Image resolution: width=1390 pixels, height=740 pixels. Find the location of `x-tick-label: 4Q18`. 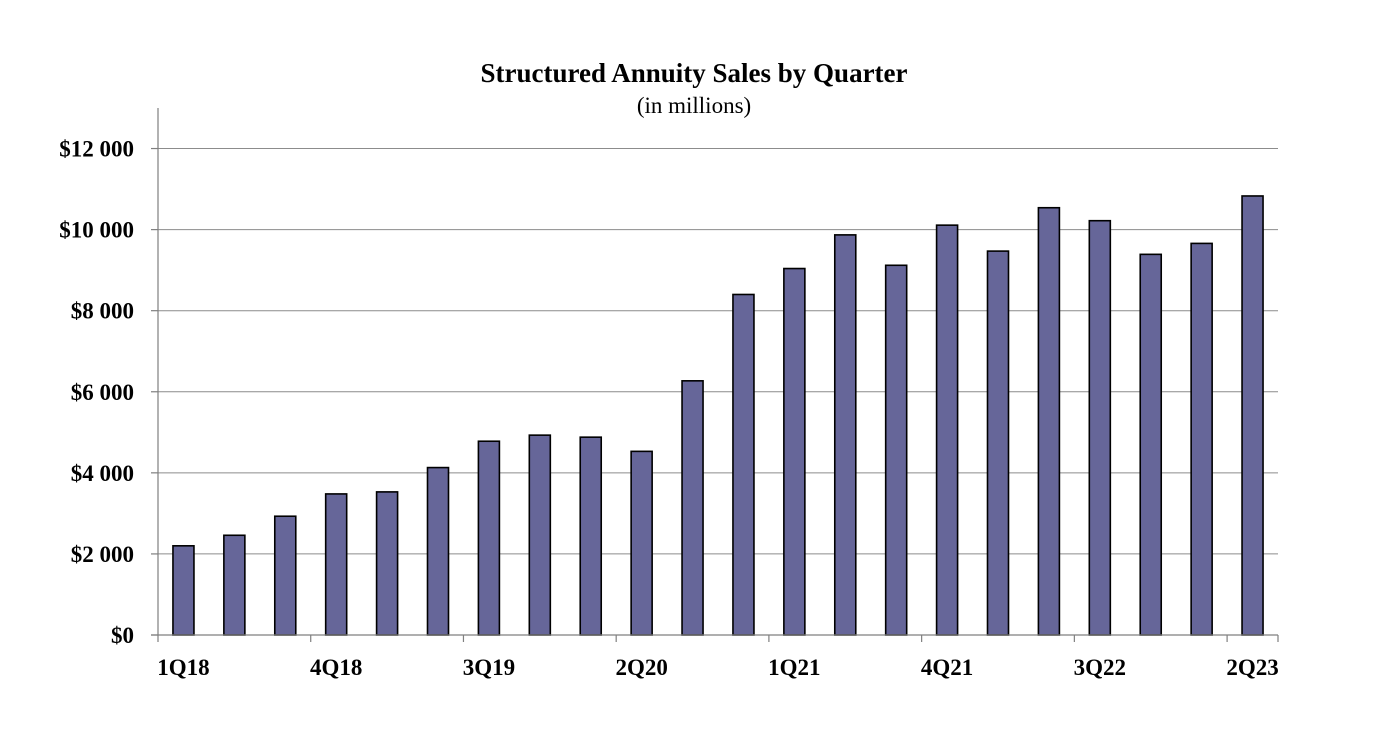

x-tick-label: 4Q18 is located at coordinates (336, 667).